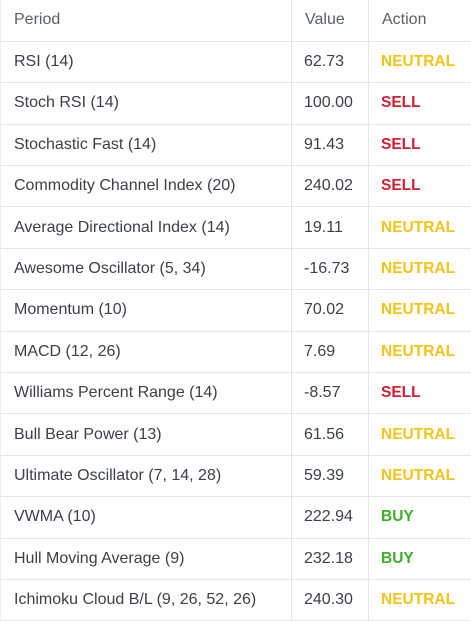  Describe the element at coordinates (146, 103) in the screenshot. I see `indicator-name: Stoch RSI (14)` at that location.